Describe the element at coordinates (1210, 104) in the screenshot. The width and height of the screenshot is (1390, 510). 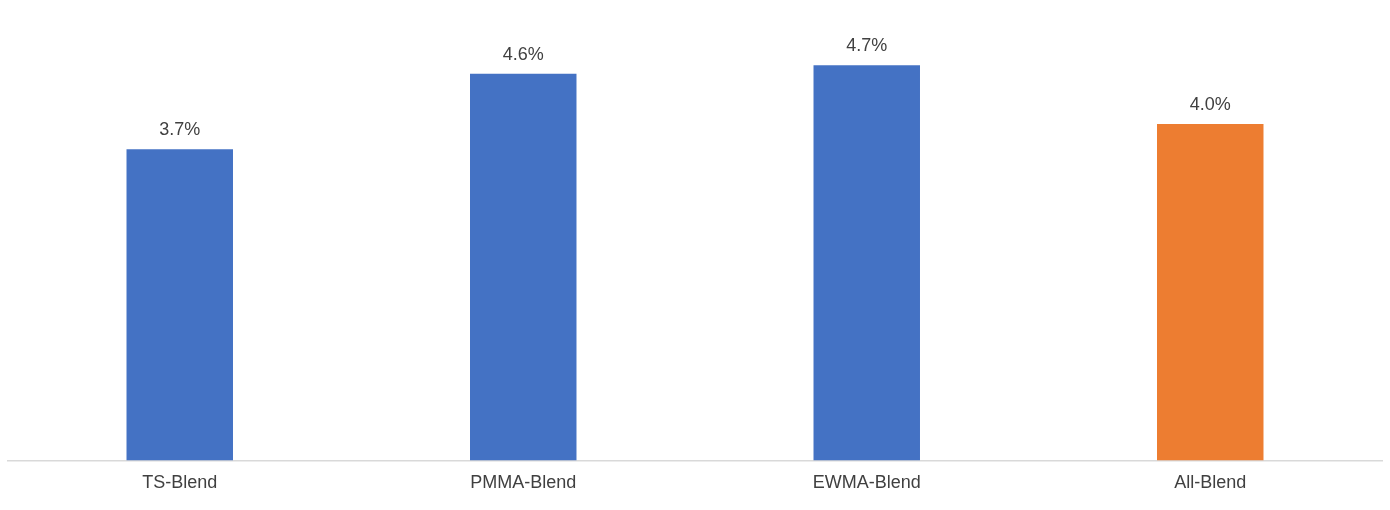
I see `data-label: 4.0%` at that location.